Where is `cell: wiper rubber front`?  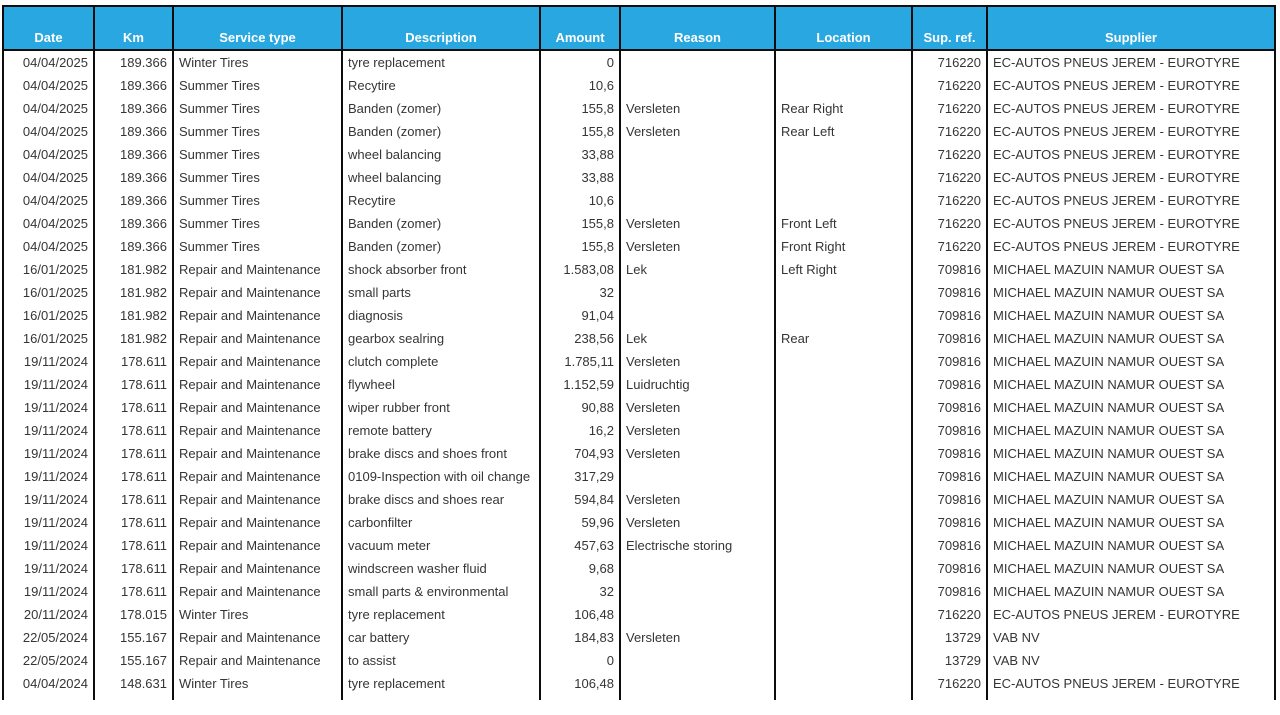
cell: wiper rubber front is located at coordinates (441, 407).